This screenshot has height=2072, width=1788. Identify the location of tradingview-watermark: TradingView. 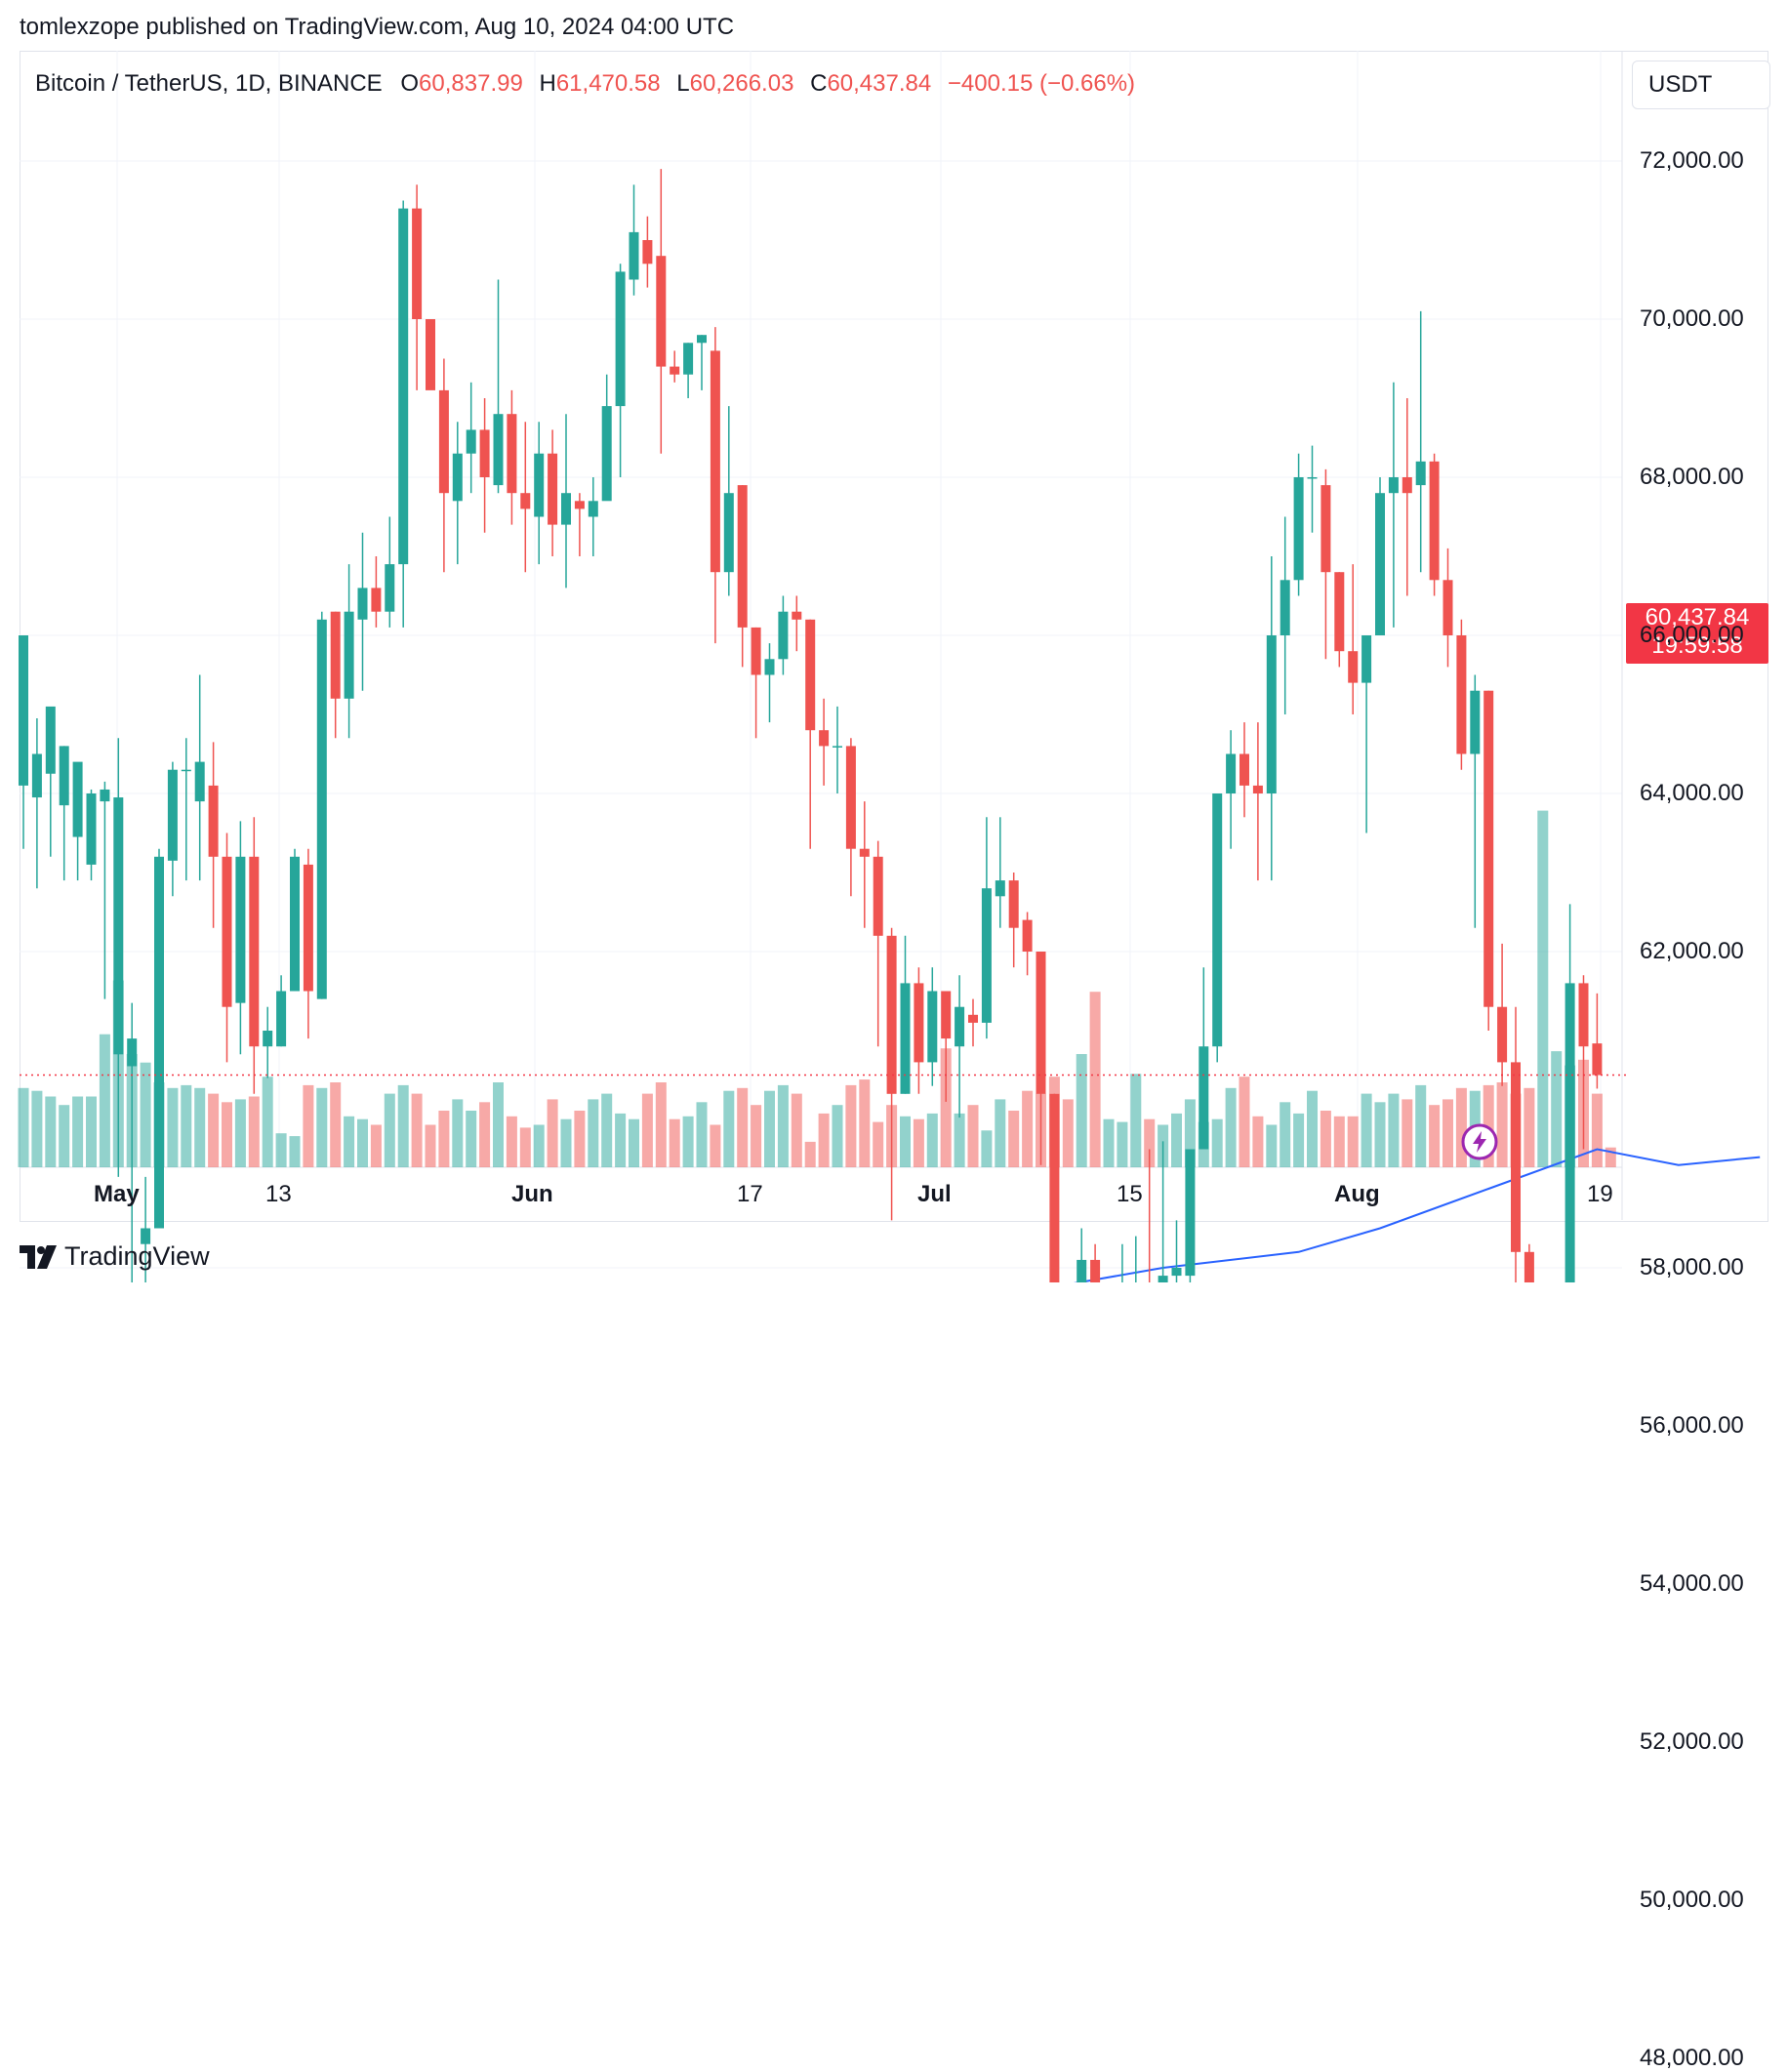
(115, 1256).